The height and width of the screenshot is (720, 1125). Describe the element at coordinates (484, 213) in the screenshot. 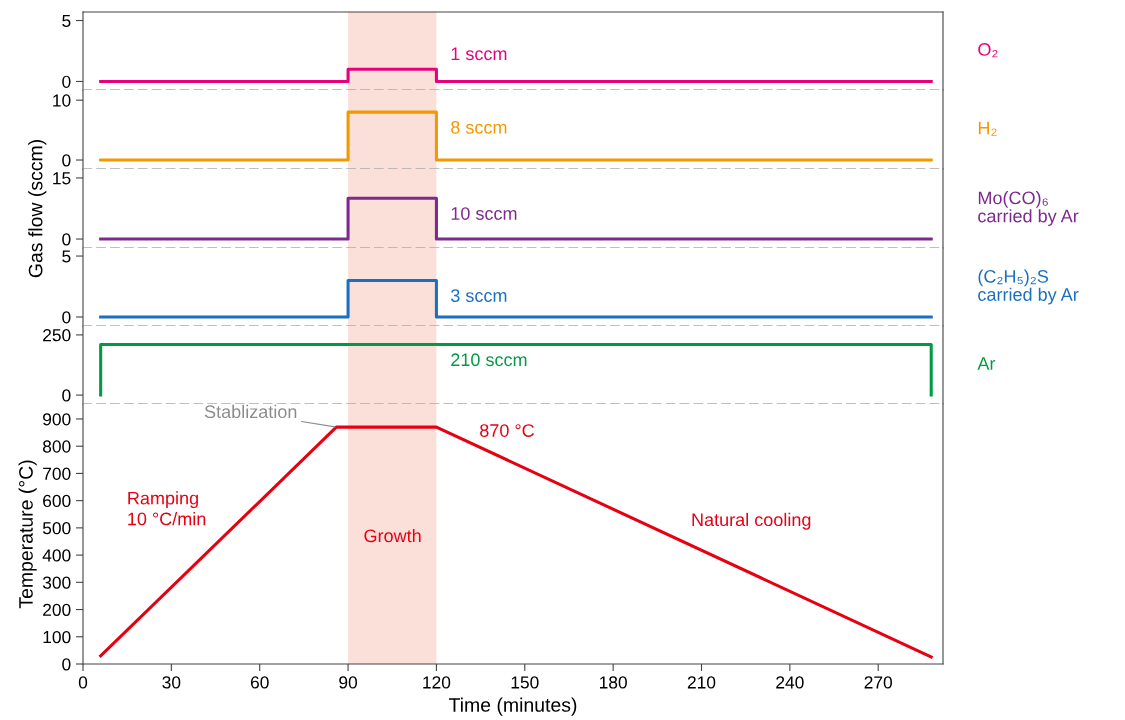

I see `data-label: 10 sccm` at that location.